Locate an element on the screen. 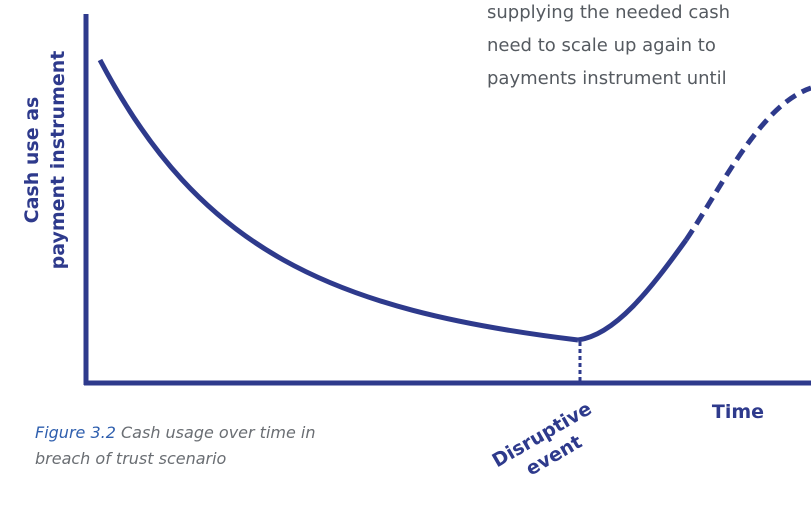 The image size is (811, 506). caption-text: Cash usage over time in is located at coordinates (218, 432).